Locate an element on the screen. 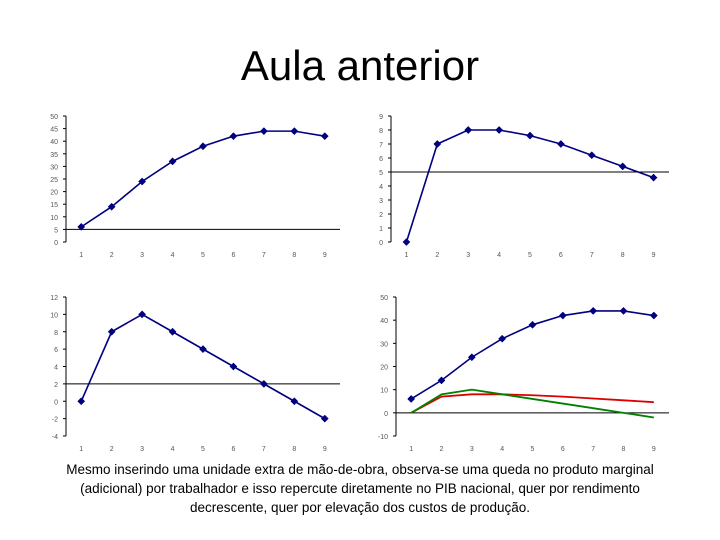 Image resolution: width=720 pixels, height=540 pixels. chart-combined: -10 0 10 20 30 40 50 1 2 3 4 5 6 7 8 9 is located at coordinates (523, 374).